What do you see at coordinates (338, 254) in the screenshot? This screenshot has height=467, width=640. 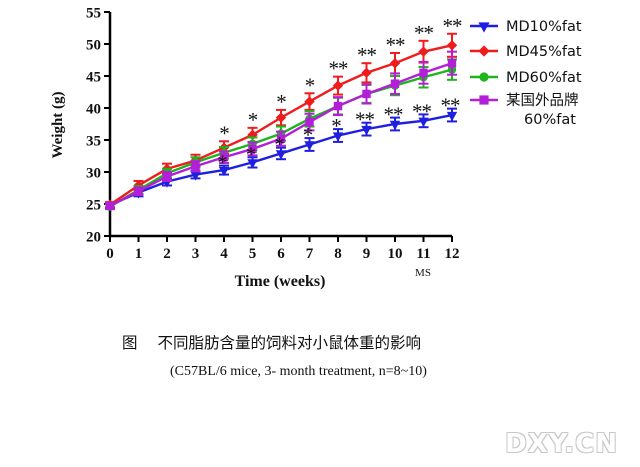 I see `x-tick-label: 8` at bounding box center [338, 254].